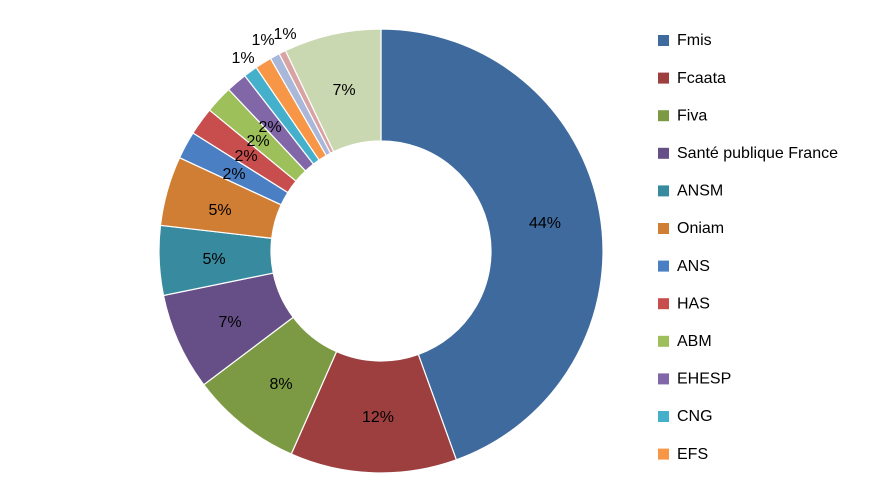  I want to click on legend-label: ABM, so click(694, 341).